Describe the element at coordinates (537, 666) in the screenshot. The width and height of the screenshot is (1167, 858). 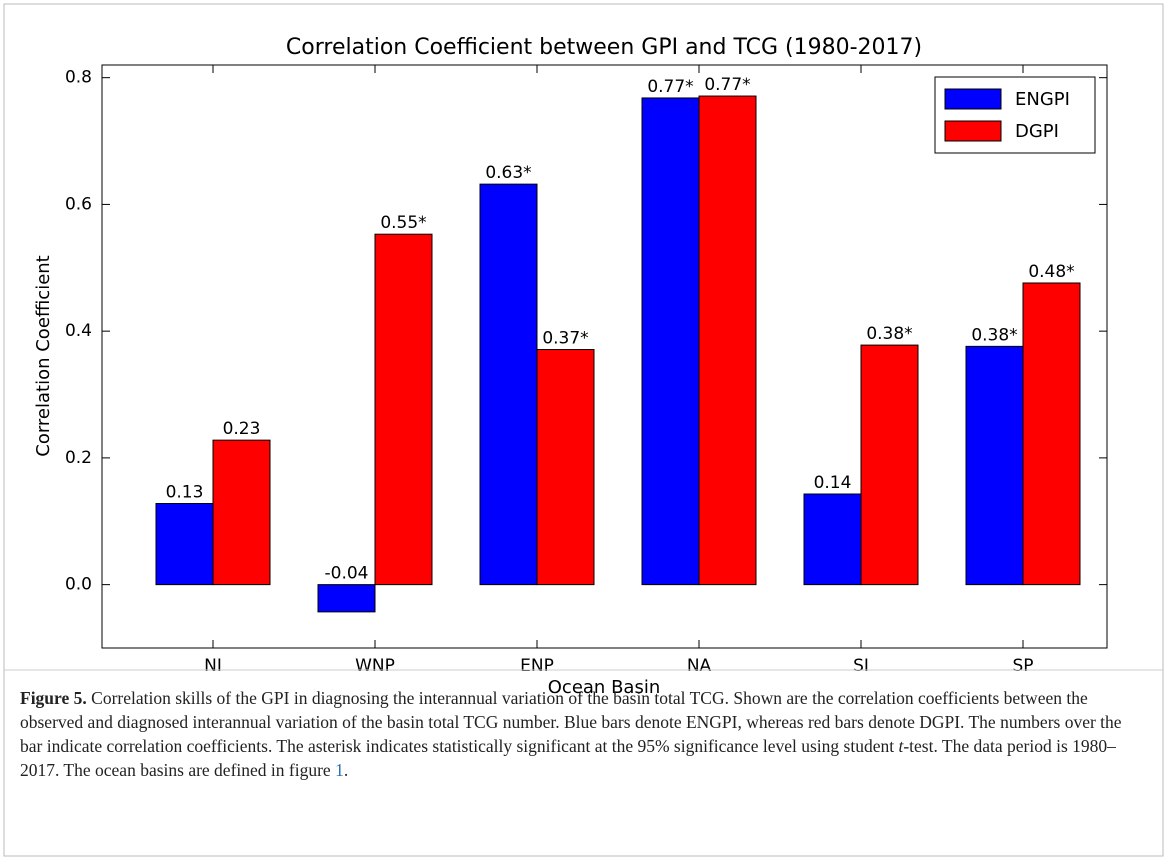
I see `x-tick-label: ENP` at that location.